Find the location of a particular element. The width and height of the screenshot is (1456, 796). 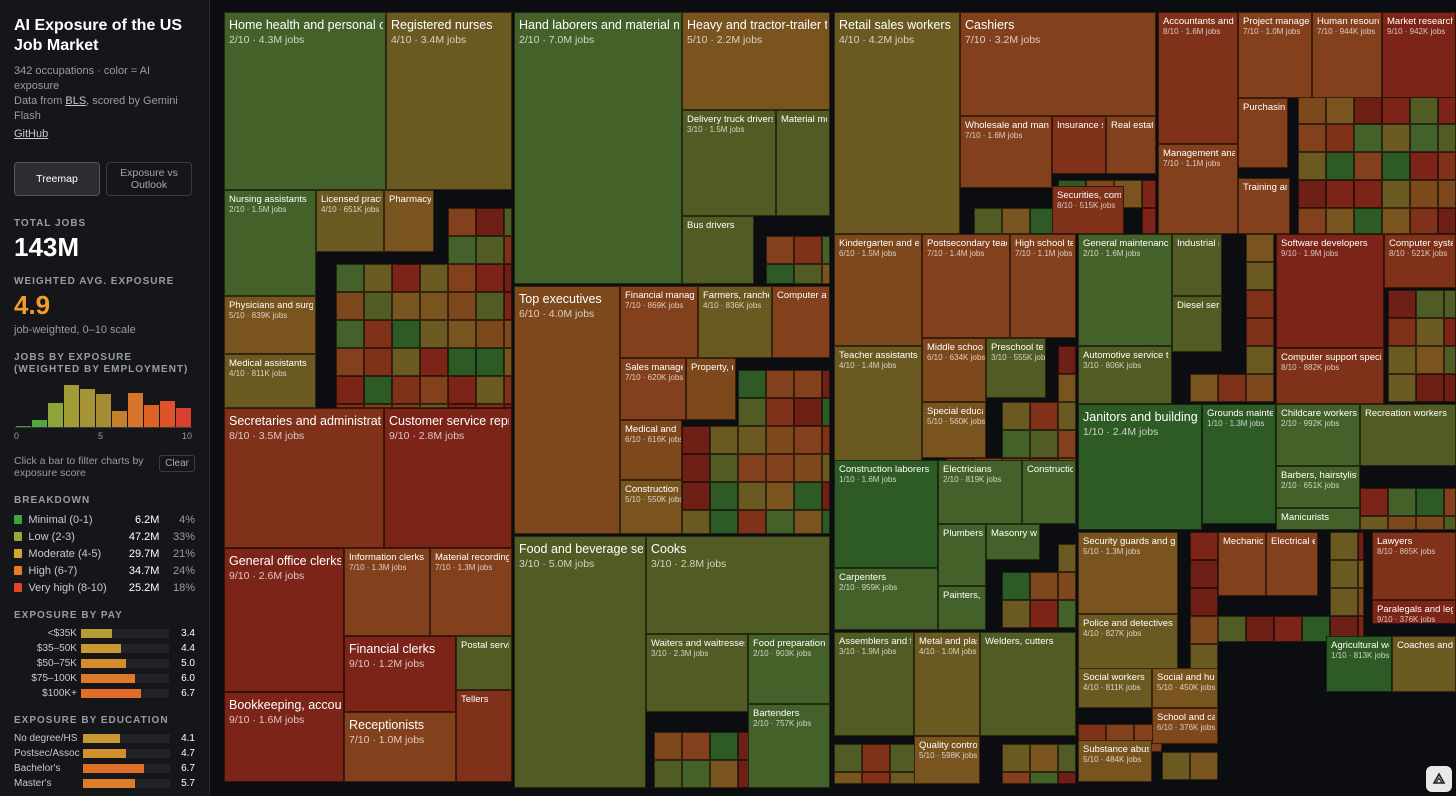

occupation-tile: Financial clerks 9/10 · 1.2M jobs is located at coordinates (400, 674).